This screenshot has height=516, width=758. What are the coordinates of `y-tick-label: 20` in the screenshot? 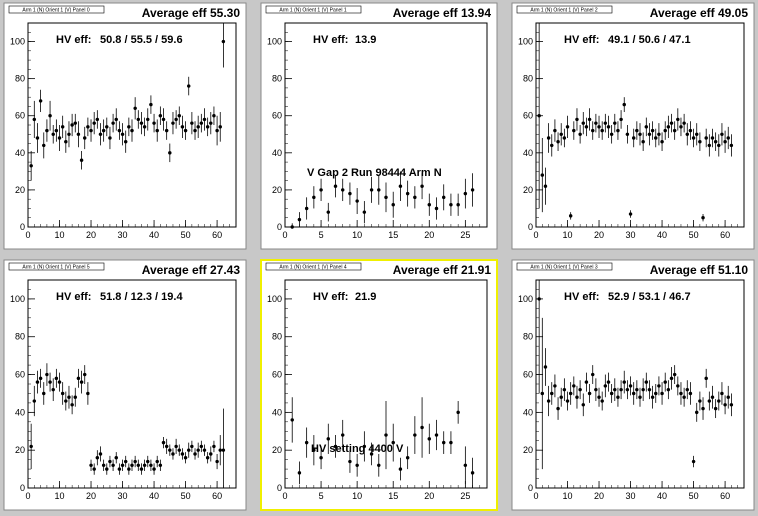 It's located at (528, 450).